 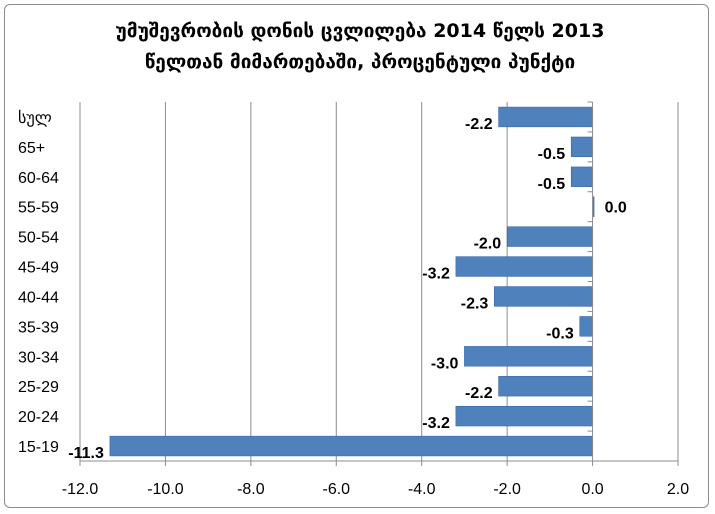 I want to click on data-label: -11.3, so click(x=86, y=453).